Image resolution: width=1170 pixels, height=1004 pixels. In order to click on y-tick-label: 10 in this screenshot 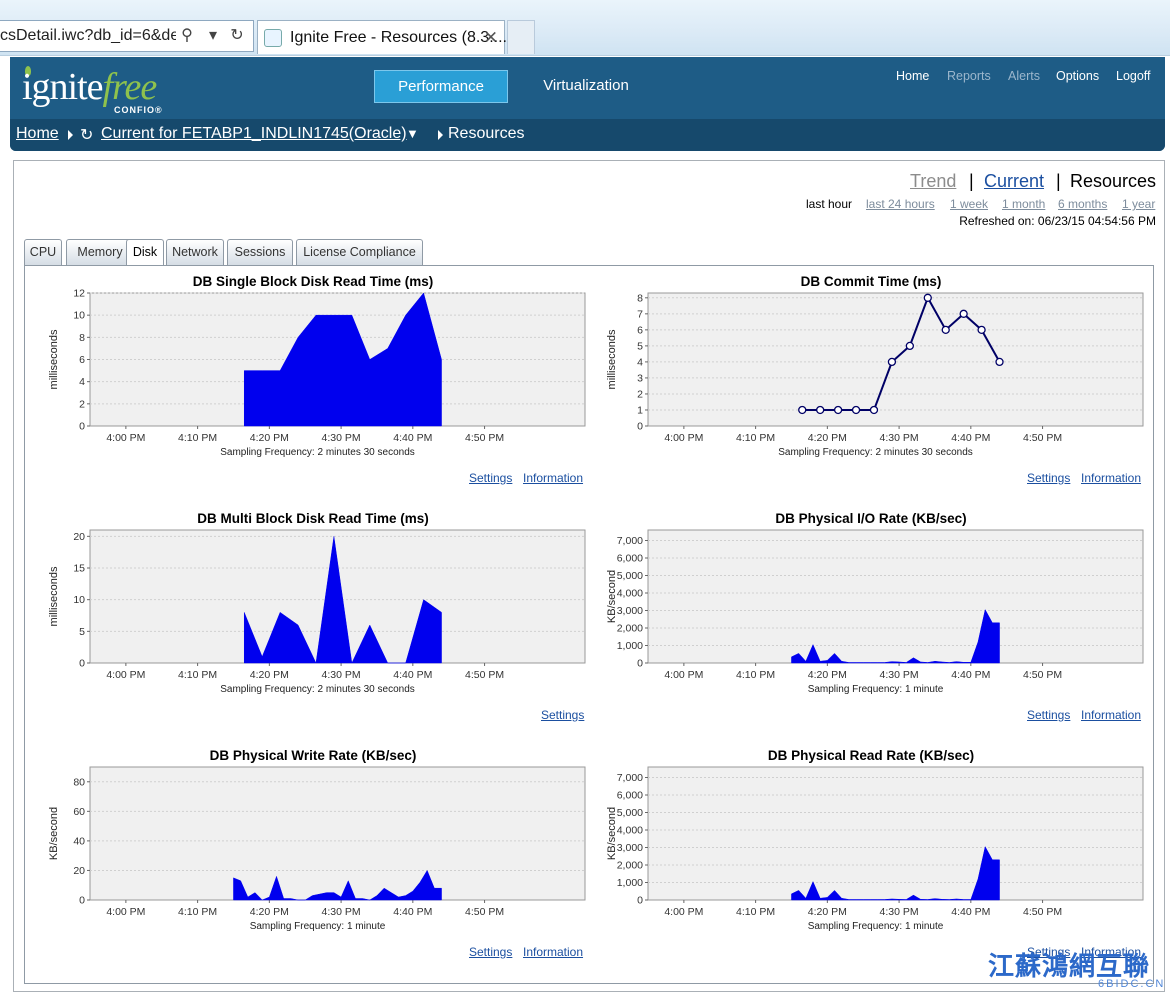, I will do `click(79, 316)`.